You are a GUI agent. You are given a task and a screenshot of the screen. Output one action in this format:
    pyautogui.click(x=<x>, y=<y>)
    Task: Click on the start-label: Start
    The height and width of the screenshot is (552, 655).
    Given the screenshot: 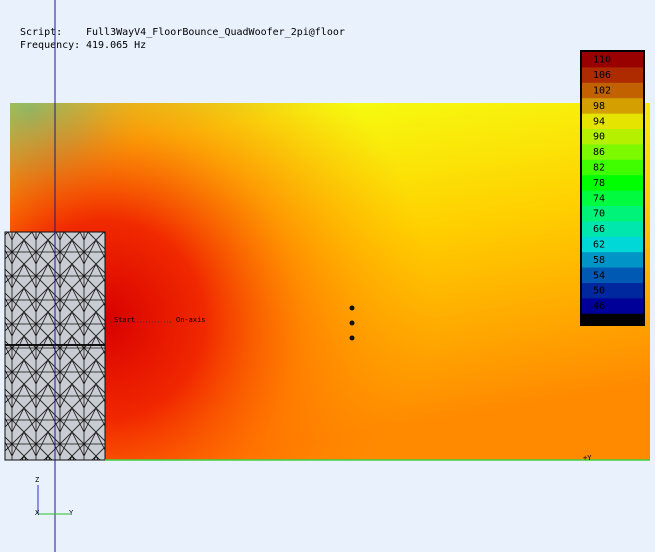 What is the action you would take?
    pyautogui.click(x=124, y=320)
    